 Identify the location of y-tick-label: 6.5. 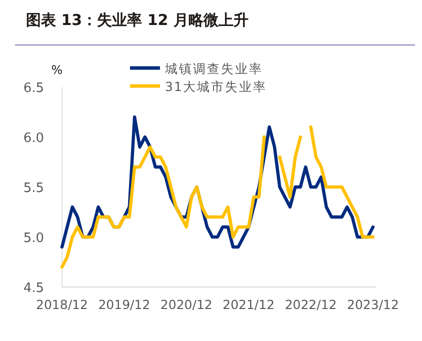
(33, 88).